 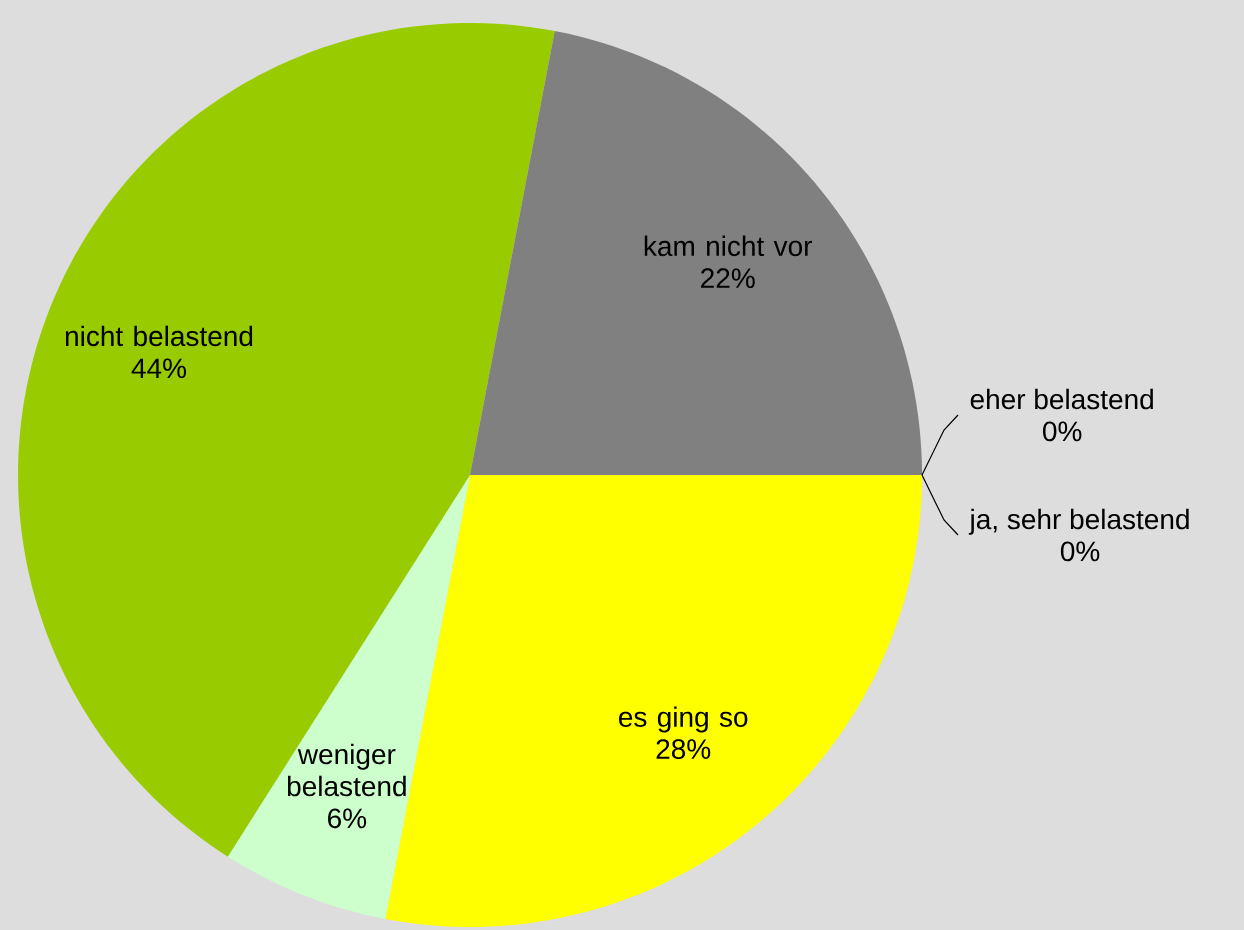 What do you see at coordinates (683, 749) in the screenshot?
I see `data-label: 28%` at bounding box center [683, 749].